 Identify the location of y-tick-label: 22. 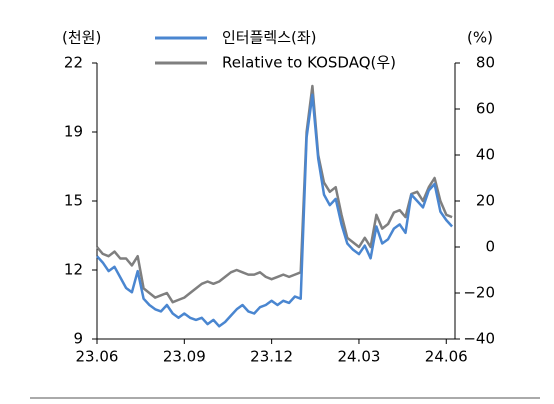
(73, 63).